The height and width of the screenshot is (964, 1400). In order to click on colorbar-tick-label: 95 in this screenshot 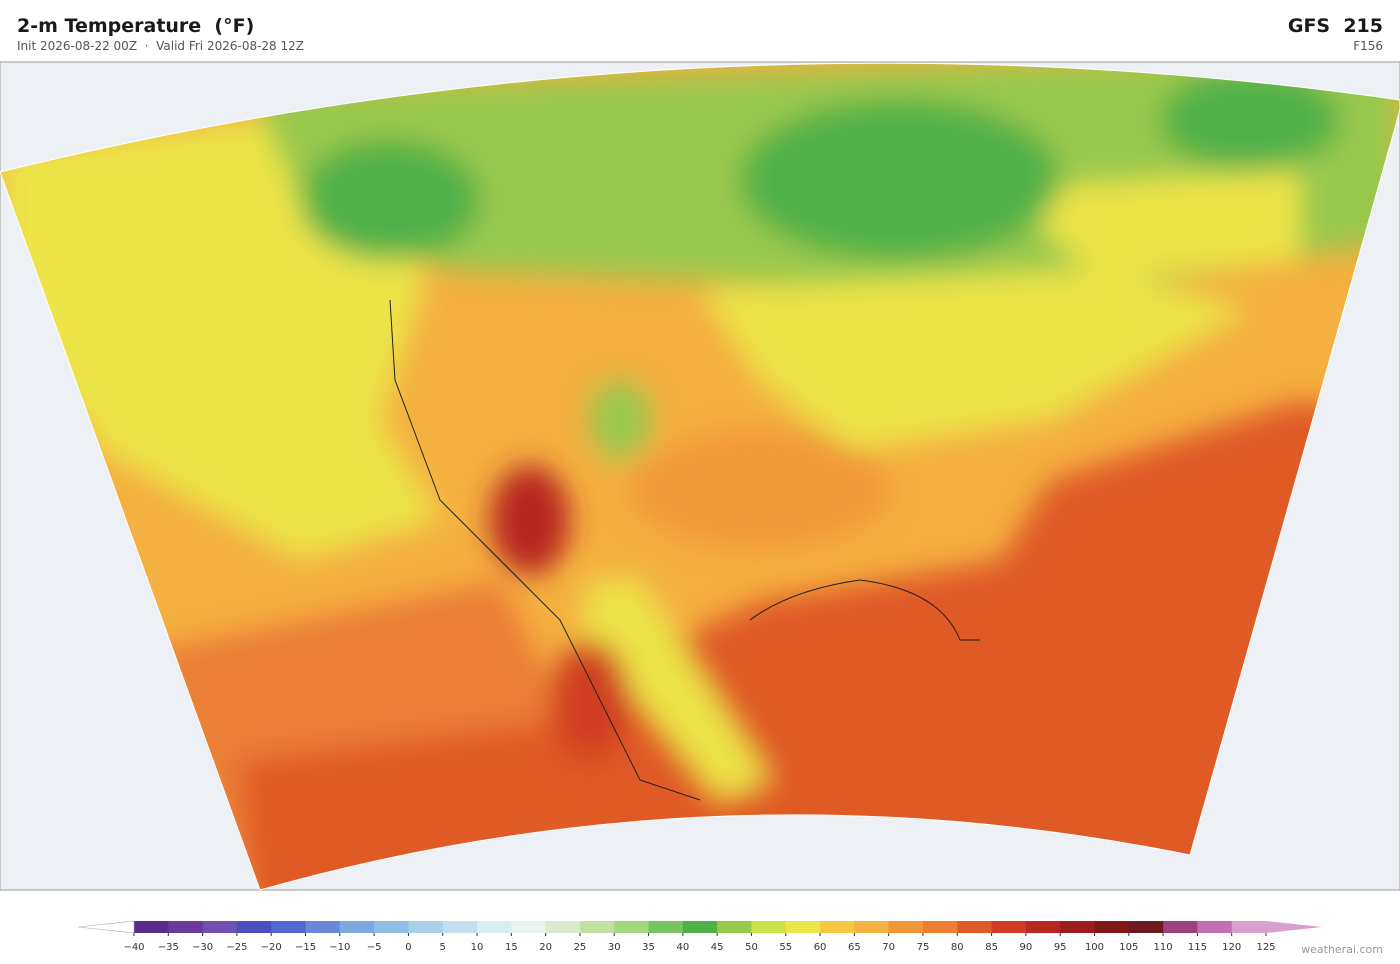, I will do `click(1060, 947)`.